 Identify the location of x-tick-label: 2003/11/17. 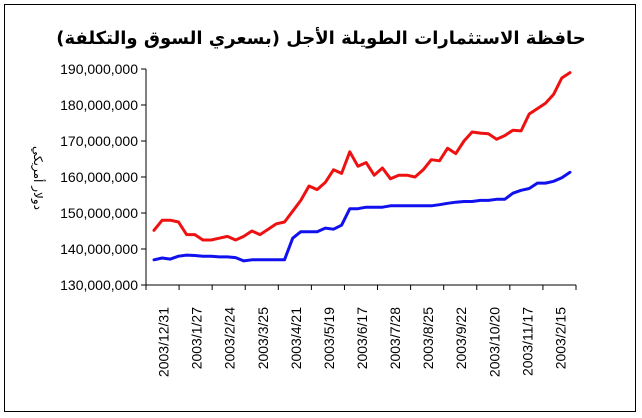
(527, 341).